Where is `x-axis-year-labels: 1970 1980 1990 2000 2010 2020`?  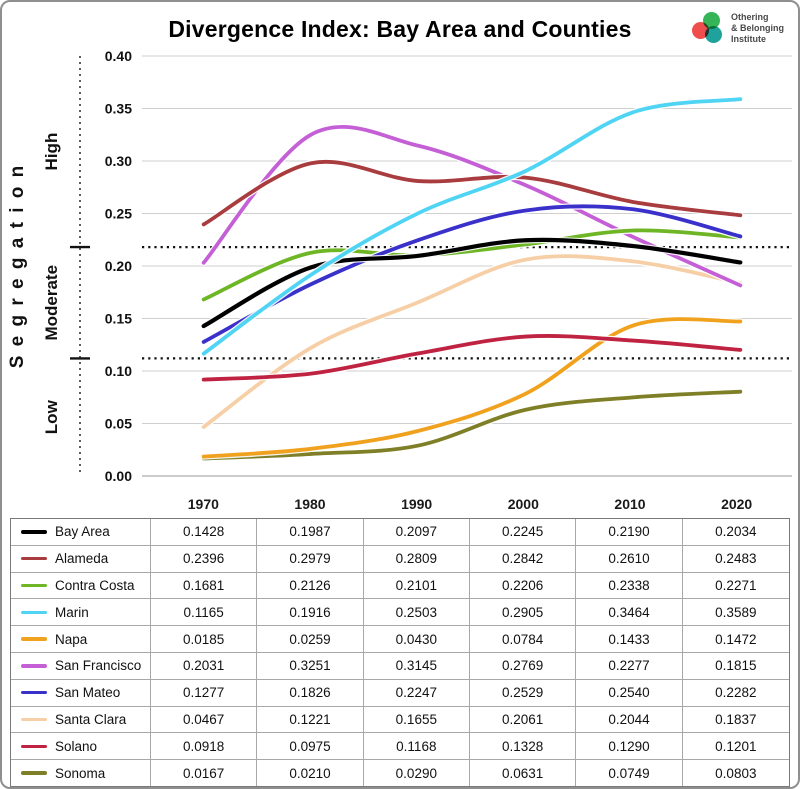
x-axis-year-labels: 1970 1980 1990 2000 2010 2020 is located at coordinates (400, 504).